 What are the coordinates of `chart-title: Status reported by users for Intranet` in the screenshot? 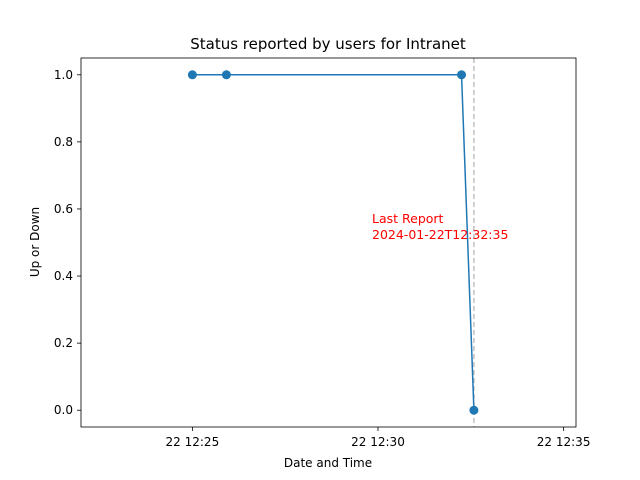 It's located at (328, 44).